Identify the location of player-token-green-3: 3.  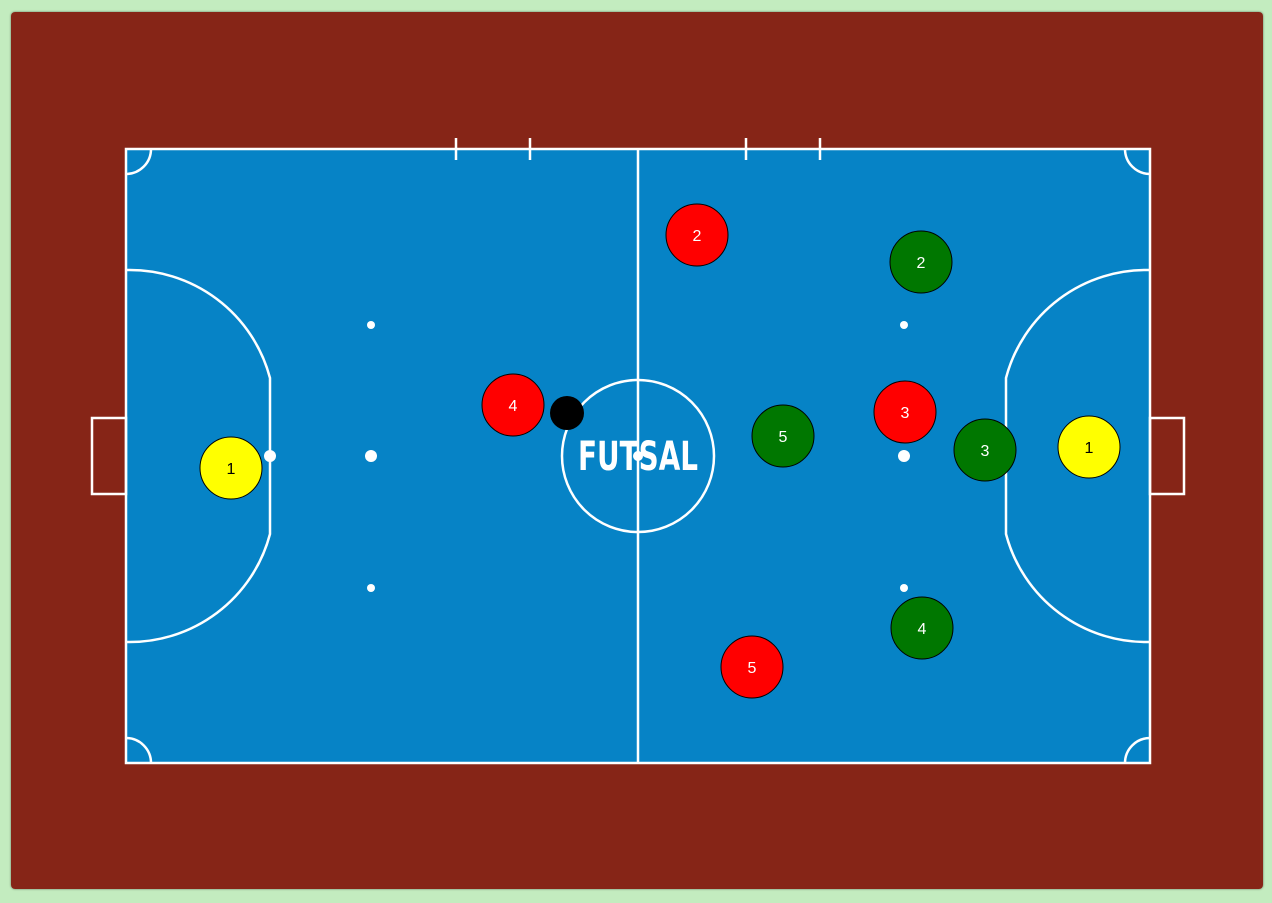
(985, 450).